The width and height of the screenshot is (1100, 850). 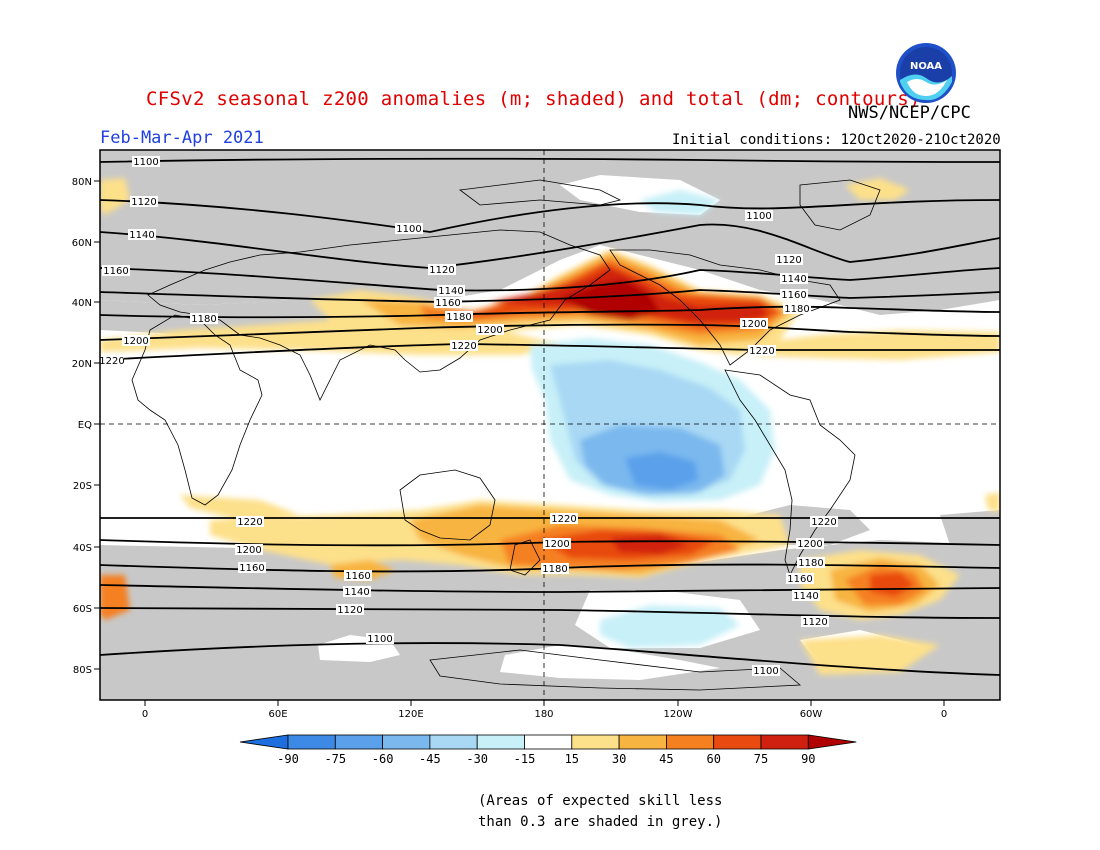 I want to click on footnote-line-2: than 0.3 are shaded in grey.), so click(x=600, y=822).